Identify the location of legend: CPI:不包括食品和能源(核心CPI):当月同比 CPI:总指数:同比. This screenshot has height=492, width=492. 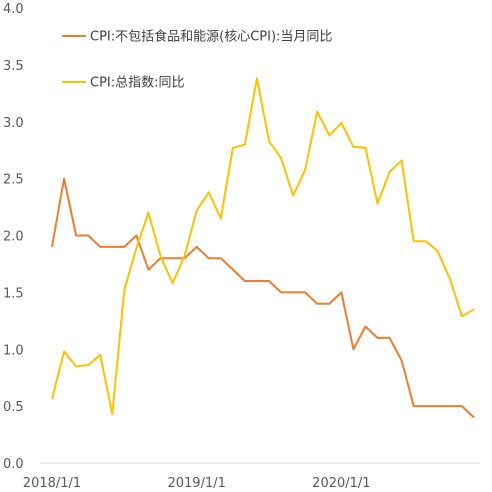
(197, 60).